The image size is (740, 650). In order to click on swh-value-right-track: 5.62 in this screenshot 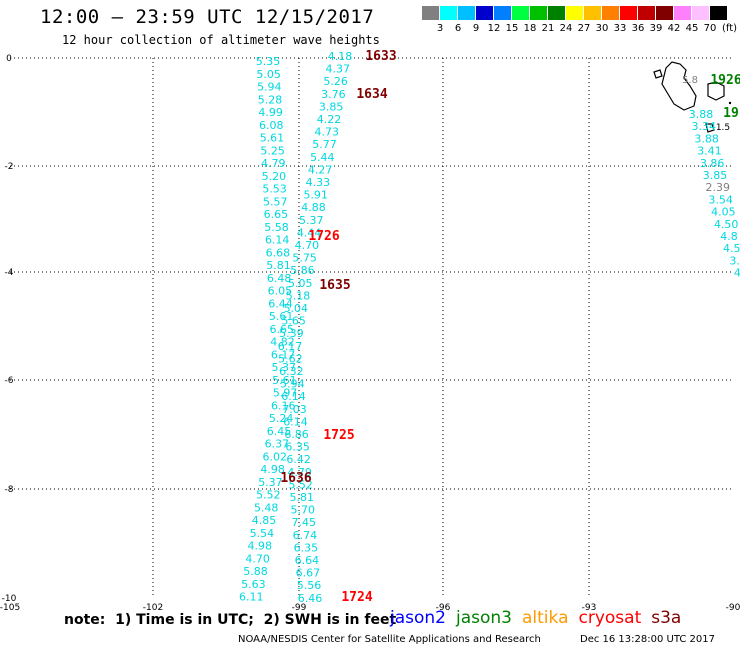, I will do `click(290, 358)`.